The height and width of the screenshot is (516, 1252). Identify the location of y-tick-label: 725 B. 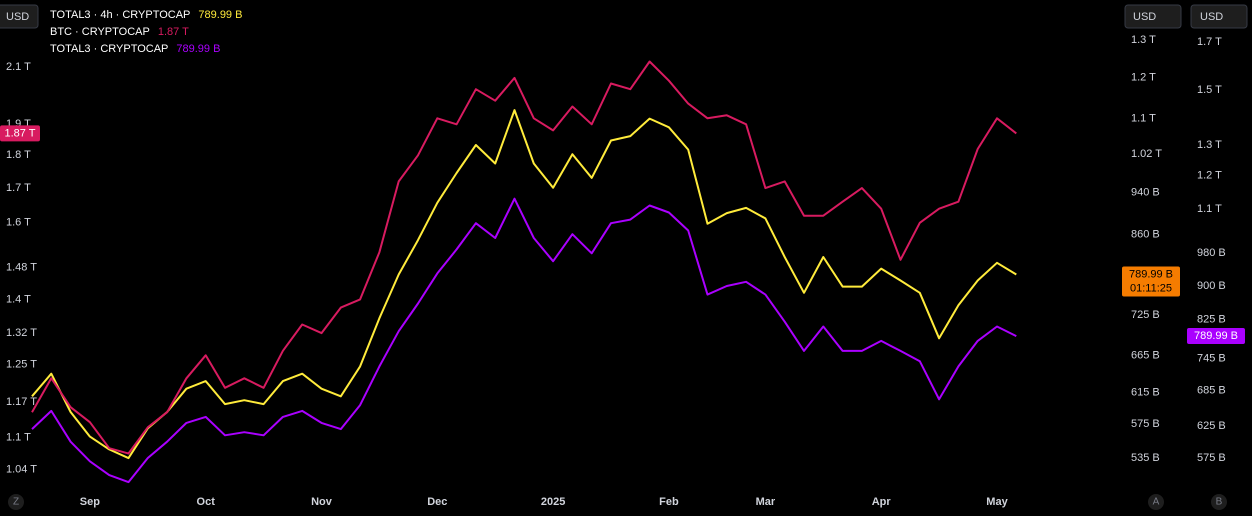
(1145, 315).